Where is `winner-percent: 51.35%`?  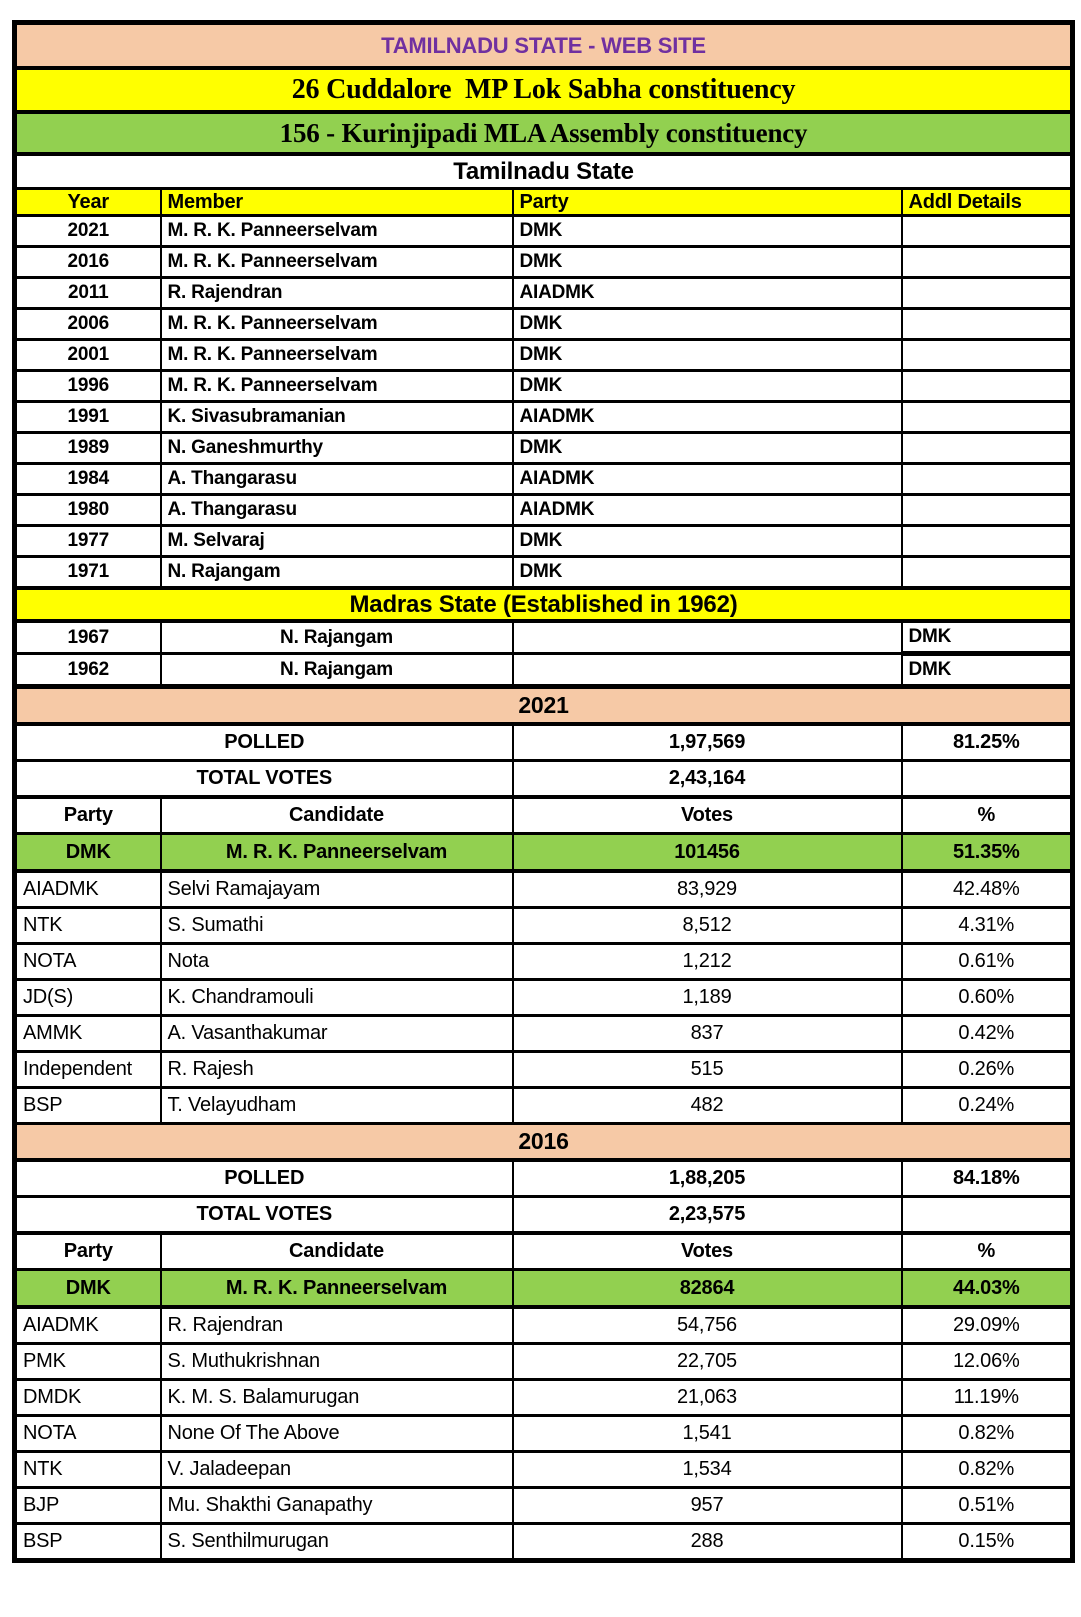
winner-percent: 51.35% is located at coordinates (987, 852).